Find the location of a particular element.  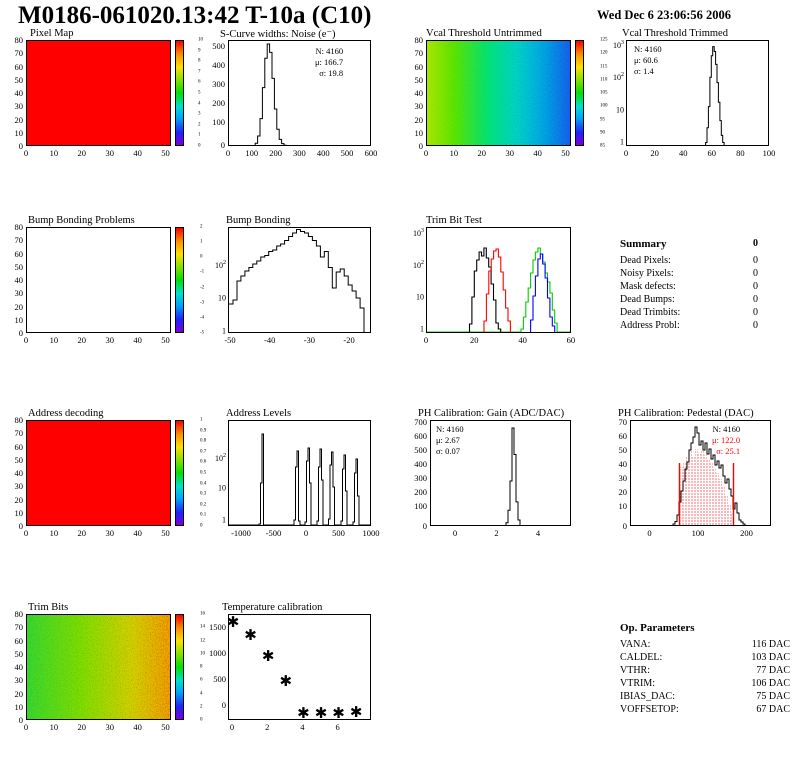

stat-mu: μ: 60.6 is located at coordinates (646, 60).